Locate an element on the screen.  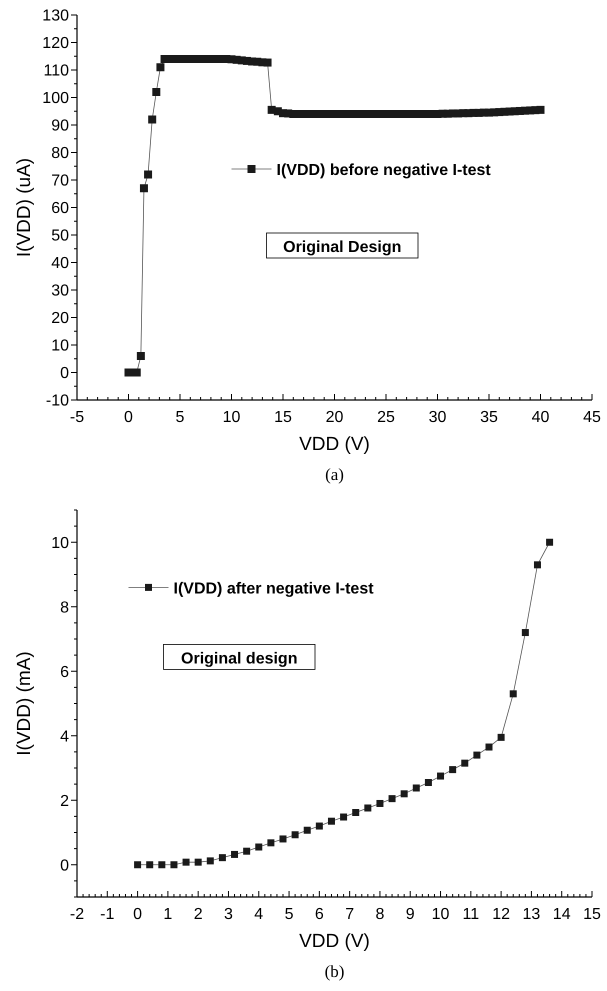
x-tick-label: 13 is located at coordinates (531, 914).